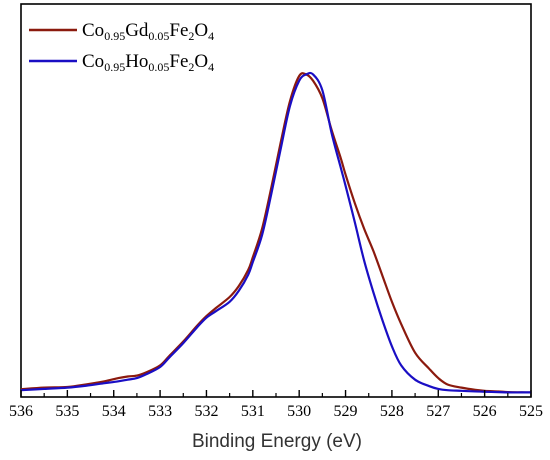 The image size is (550, 460). Describe the element at coordinates (253, 411) in the screenshot. I see `x-tick-label: 531` at that location.